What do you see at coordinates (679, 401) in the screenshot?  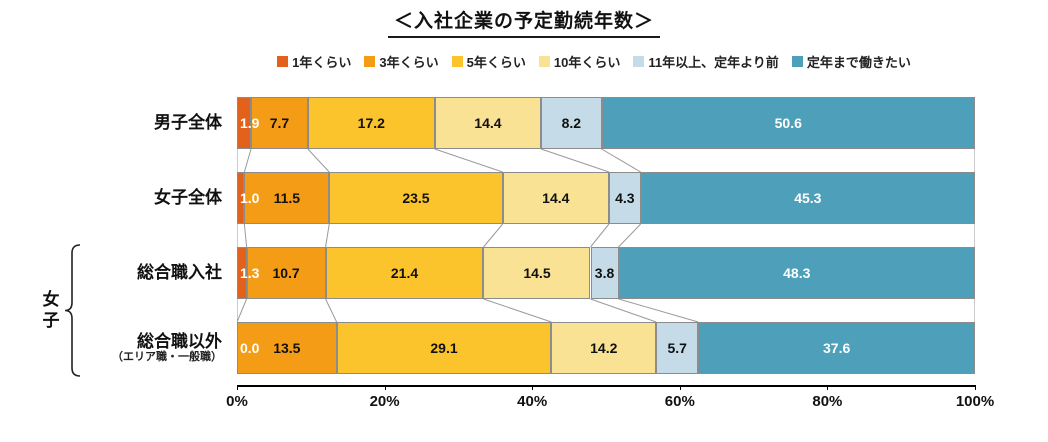 I see `x-axis-tick-label: 60%` at bounding box center [679, 401].